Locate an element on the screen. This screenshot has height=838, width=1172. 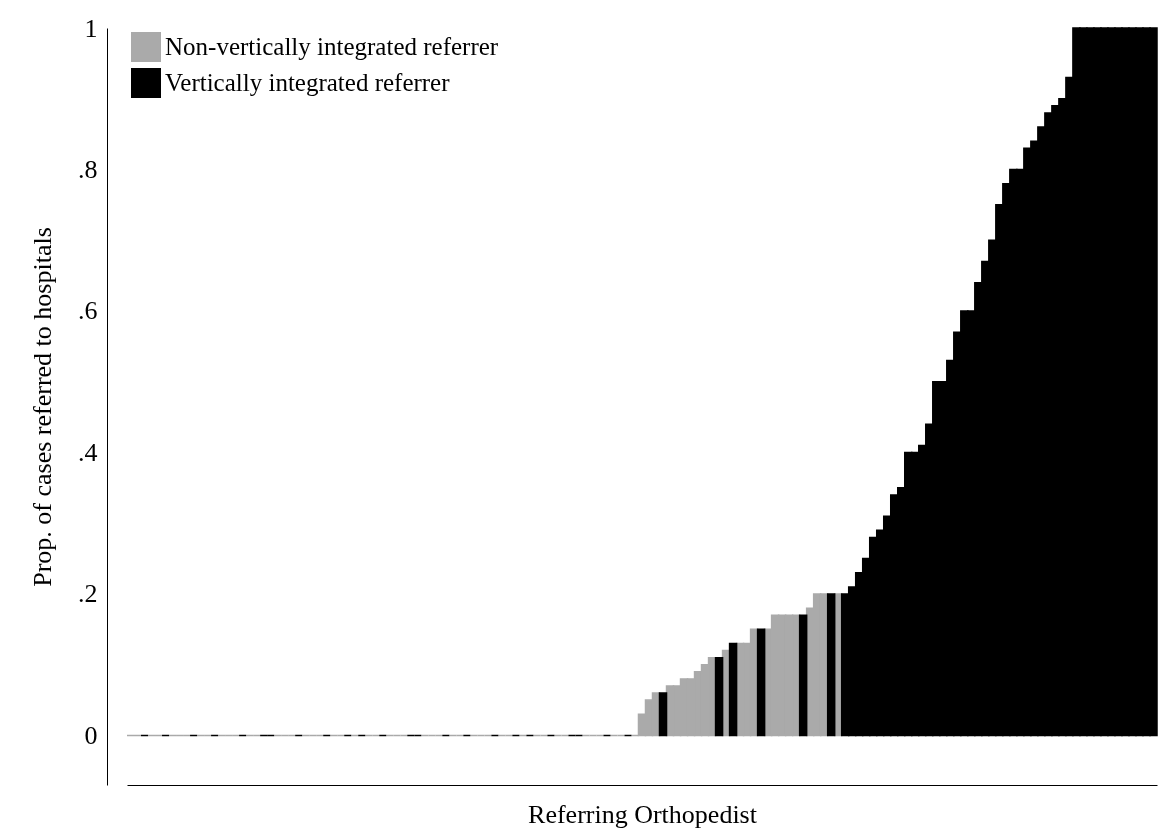
y-axis-title: Prop. of cases referred to hospitals is located at coordinates (42, 407).